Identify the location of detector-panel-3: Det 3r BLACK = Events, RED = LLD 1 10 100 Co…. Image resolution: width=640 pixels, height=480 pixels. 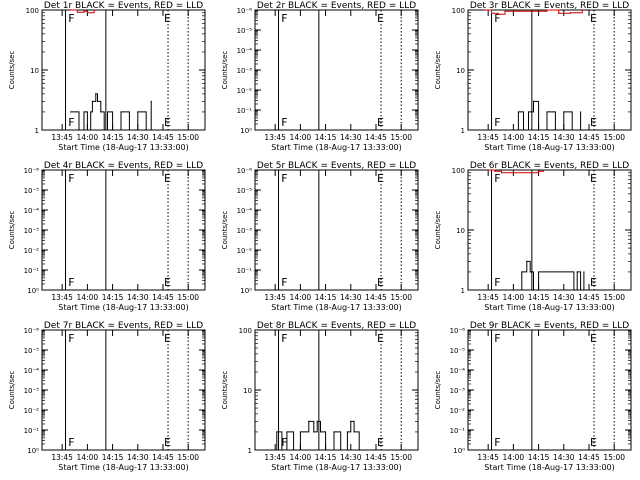
(533, 76).